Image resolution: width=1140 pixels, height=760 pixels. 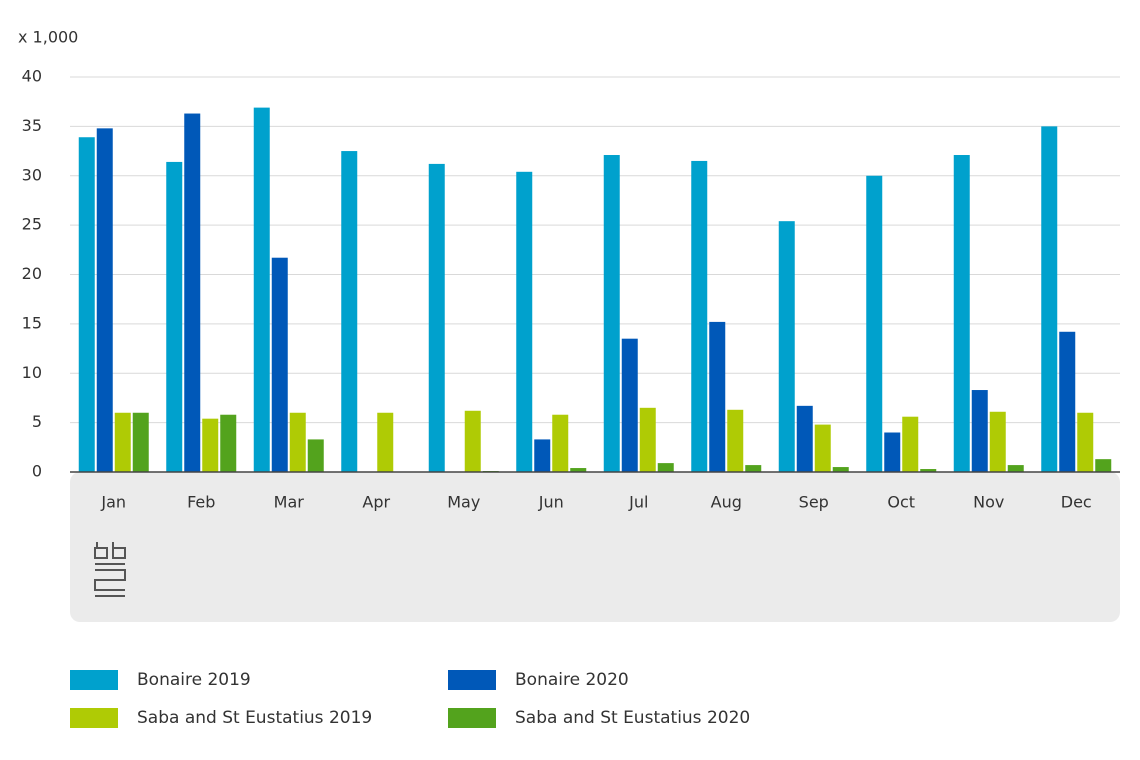 I want to click on y-tick-label: 15, so click(x=32, y=322).